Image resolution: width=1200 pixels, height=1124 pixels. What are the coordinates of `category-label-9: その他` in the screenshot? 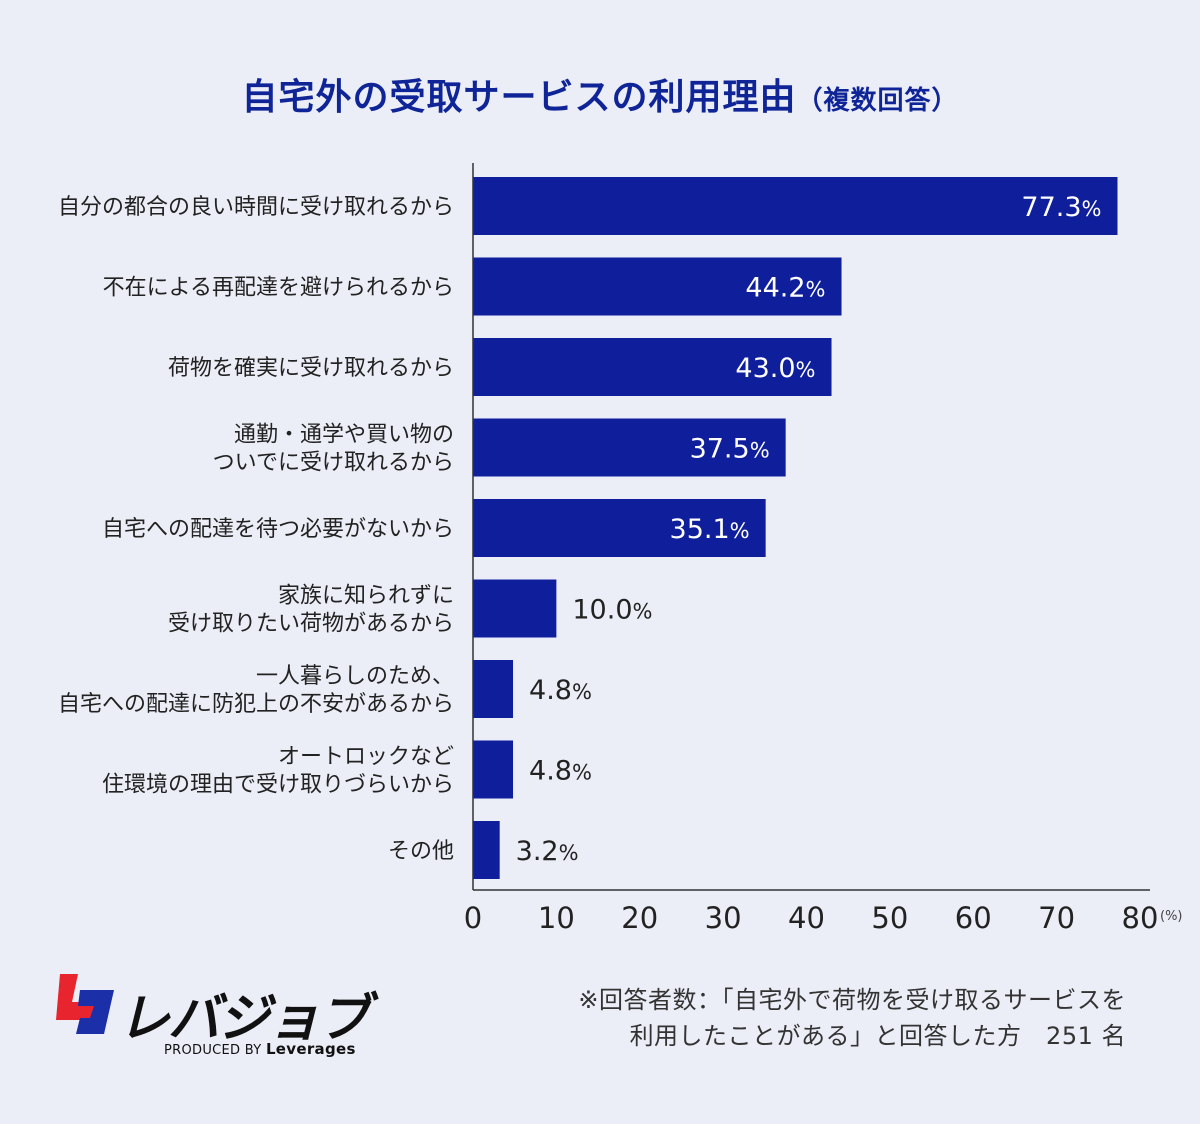 It's located at (421, 851).